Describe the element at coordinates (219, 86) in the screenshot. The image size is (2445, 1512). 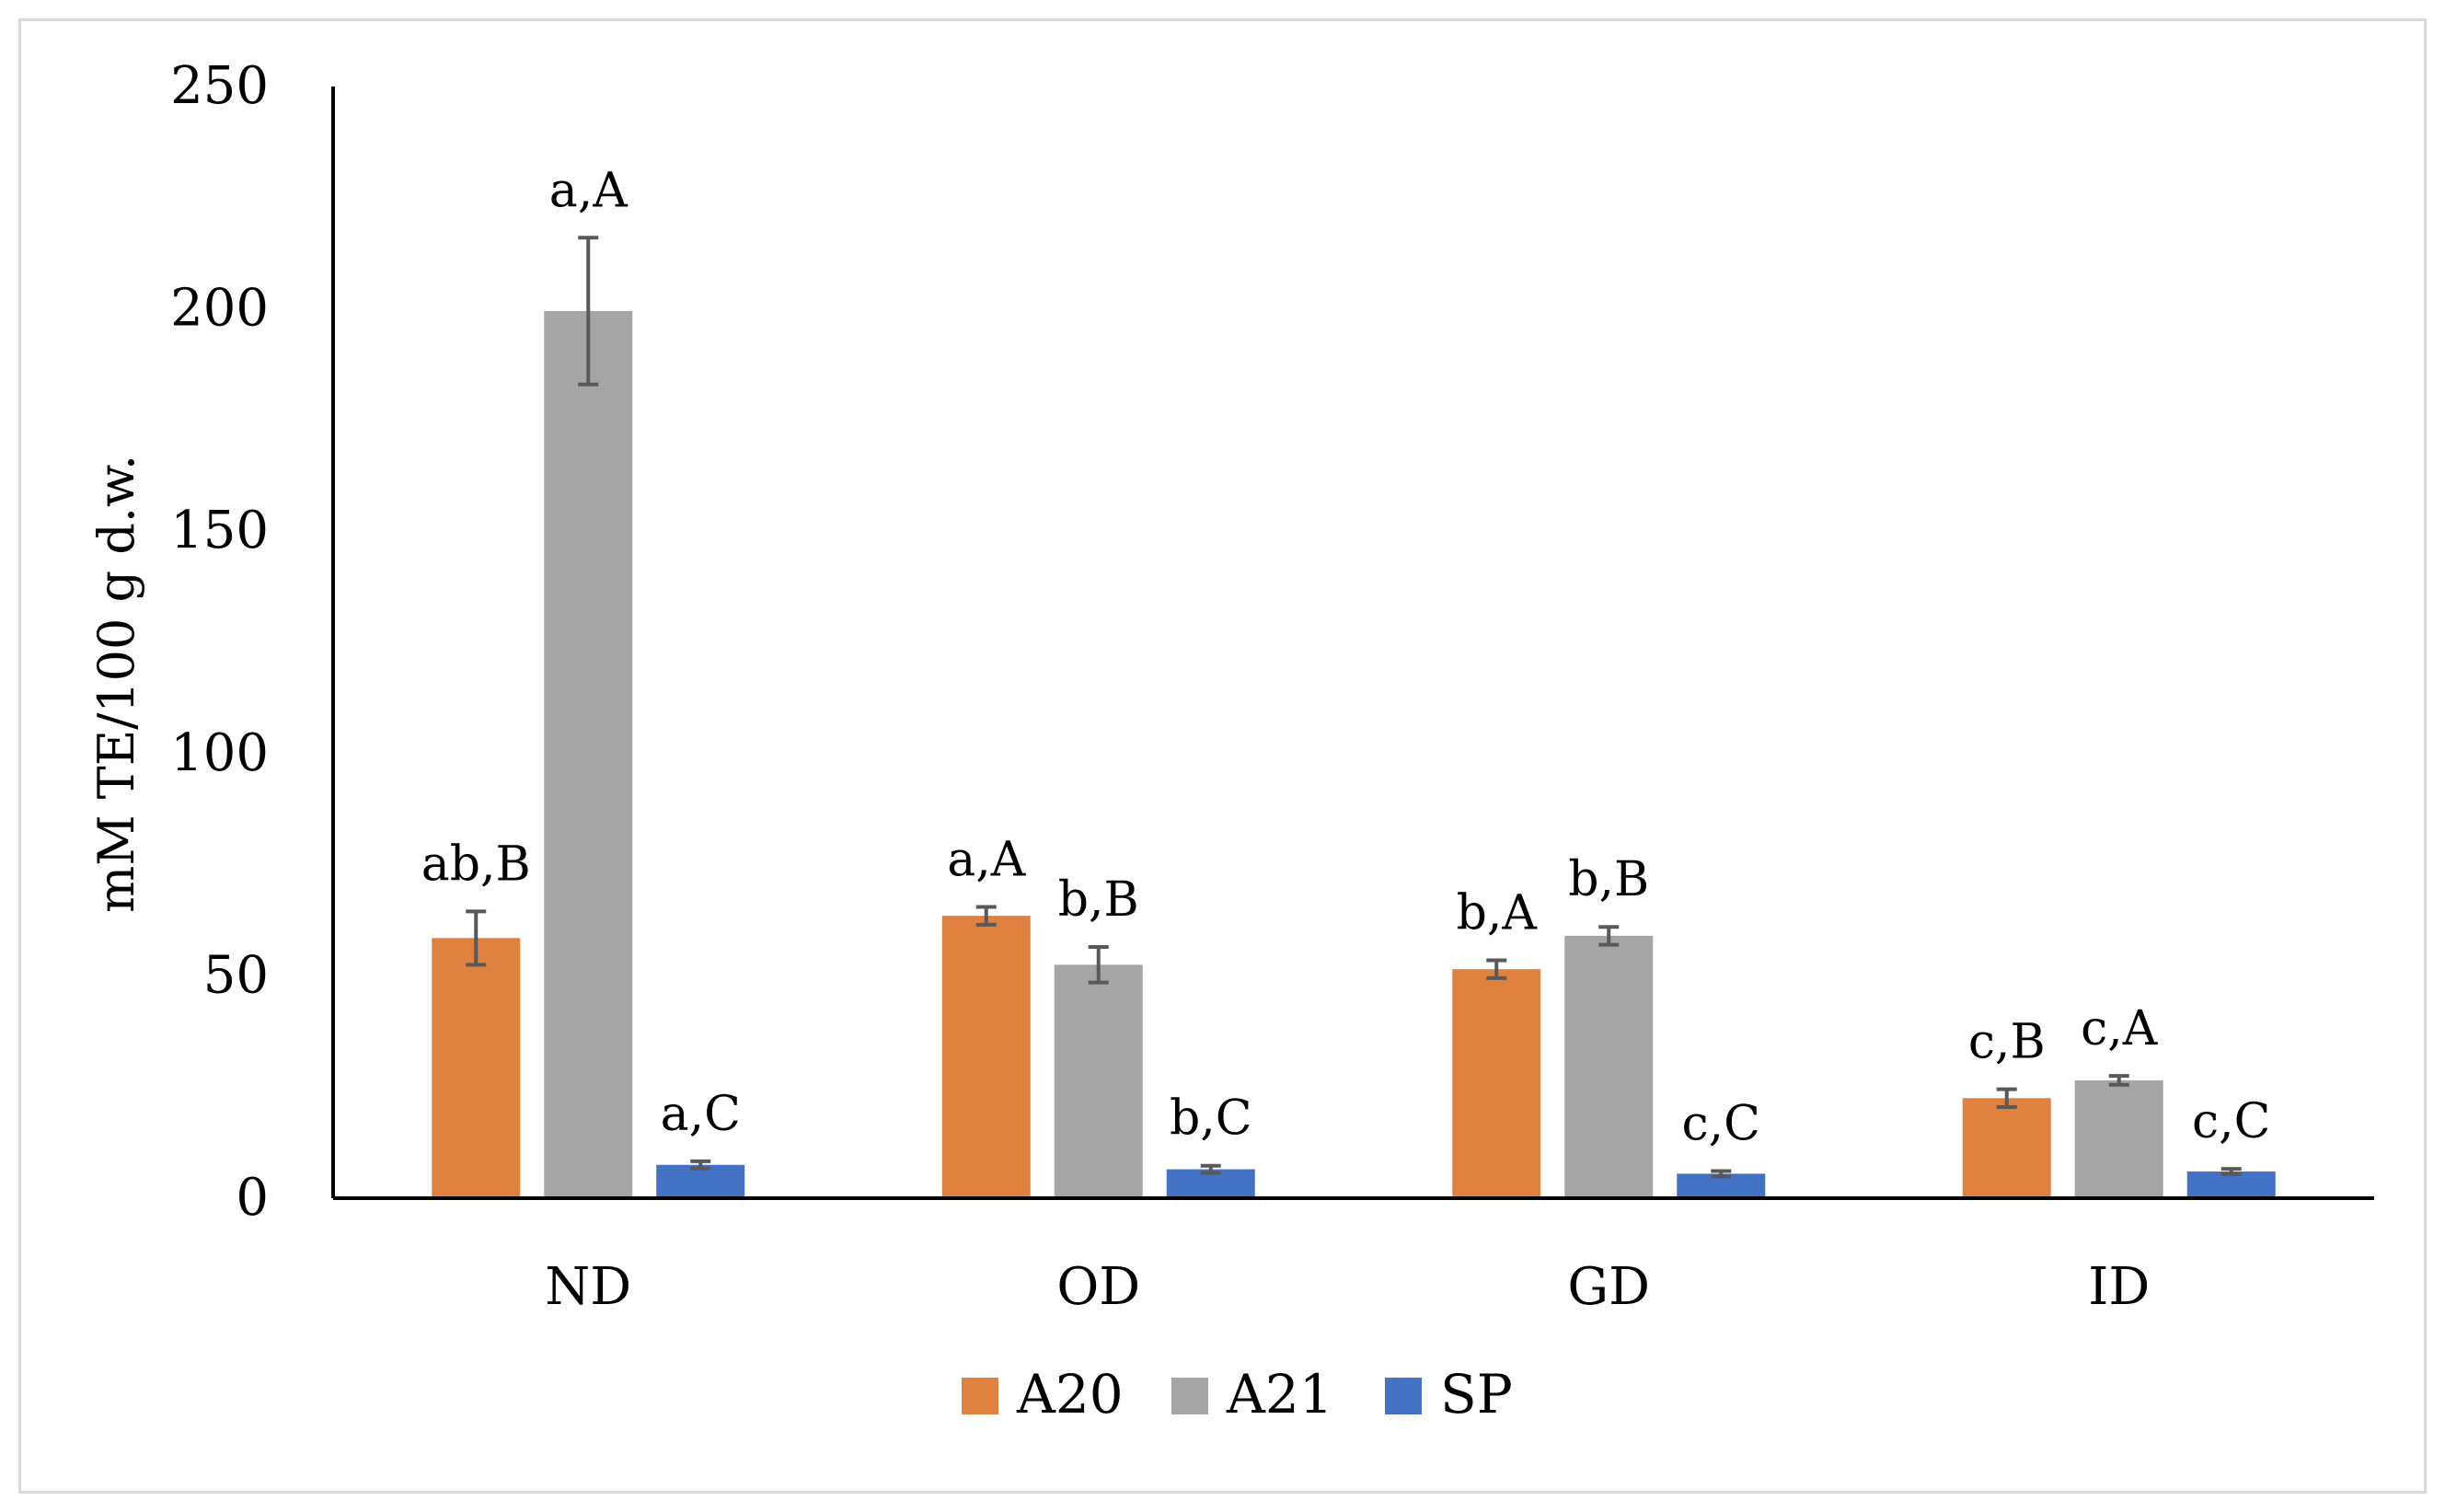
I see `y-tick-label: 250` at that location.